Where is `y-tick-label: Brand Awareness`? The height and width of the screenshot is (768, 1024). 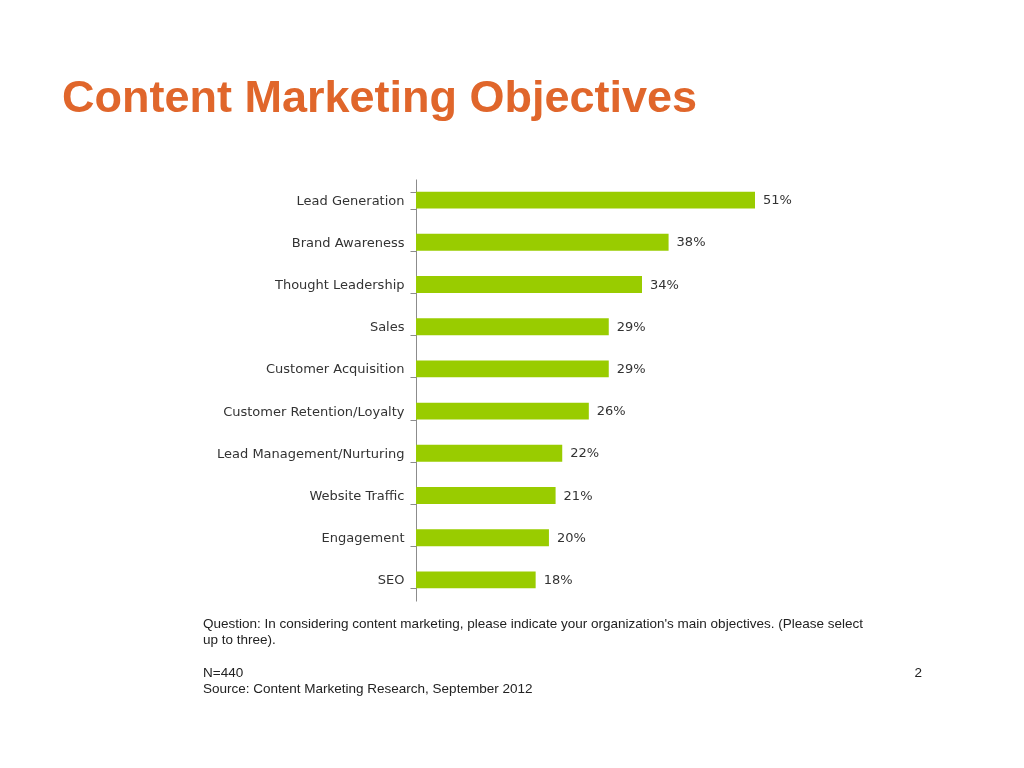
y-tick-label: Brand Awareness is located at coordinates (348, 242).